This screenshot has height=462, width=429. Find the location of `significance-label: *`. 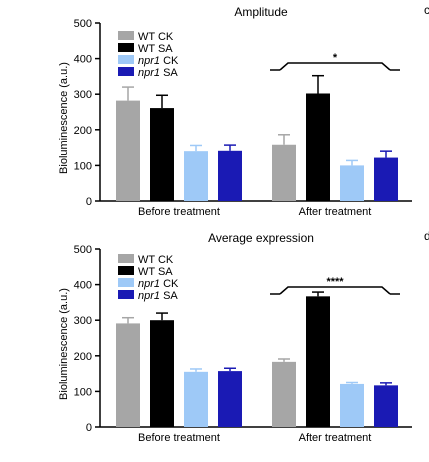

significance-label: * is located at coordinates (335, 58).